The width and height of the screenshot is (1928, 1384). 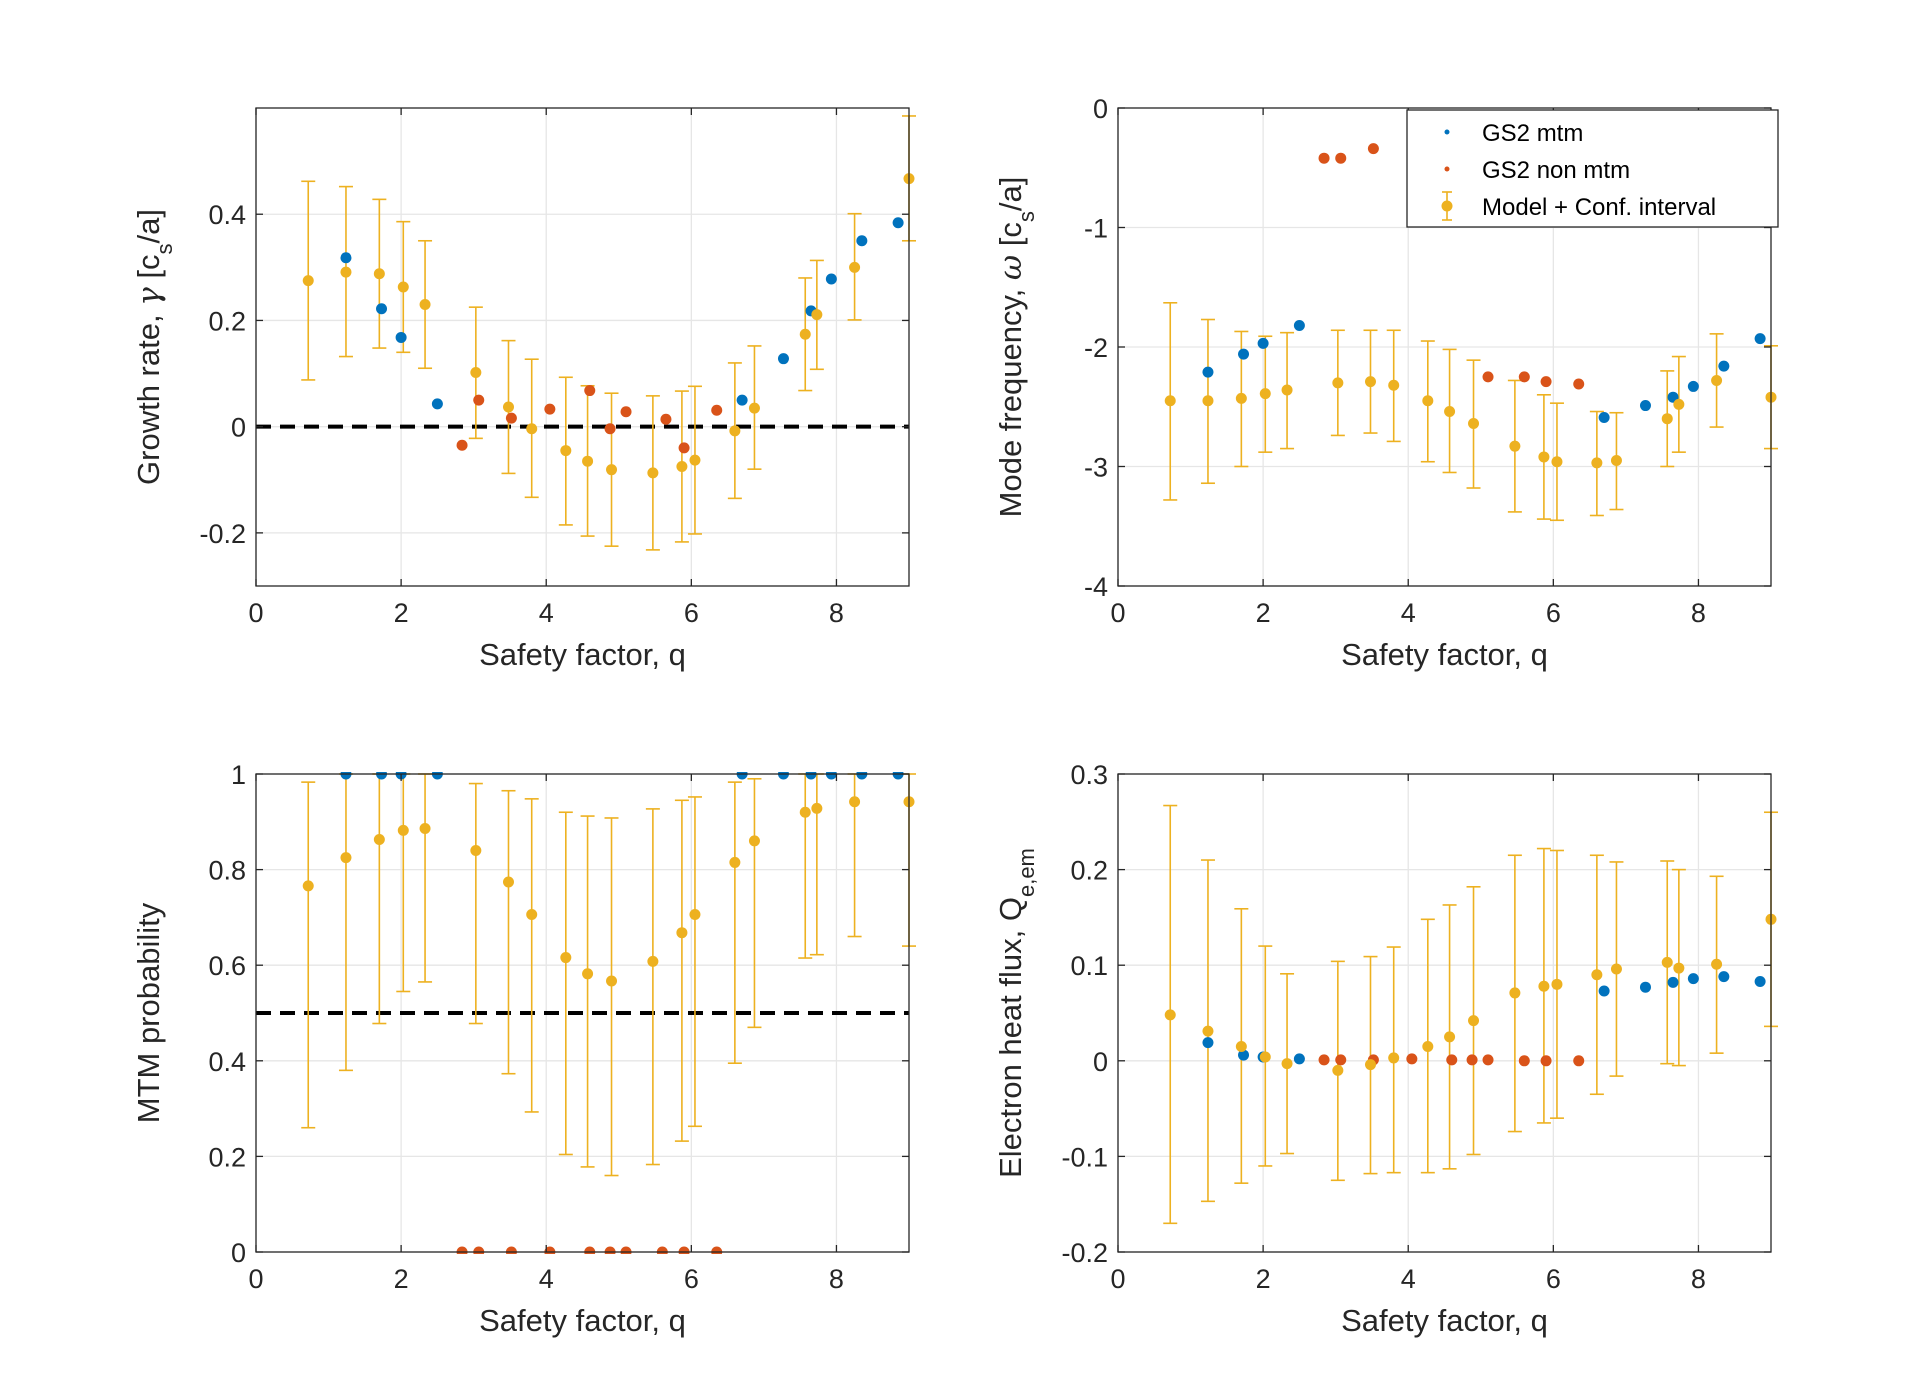 What do you see at coordinates (1553, 613) in the screenshot?
I see `x-tick-label: 6` at bounding box center [1553, 613].